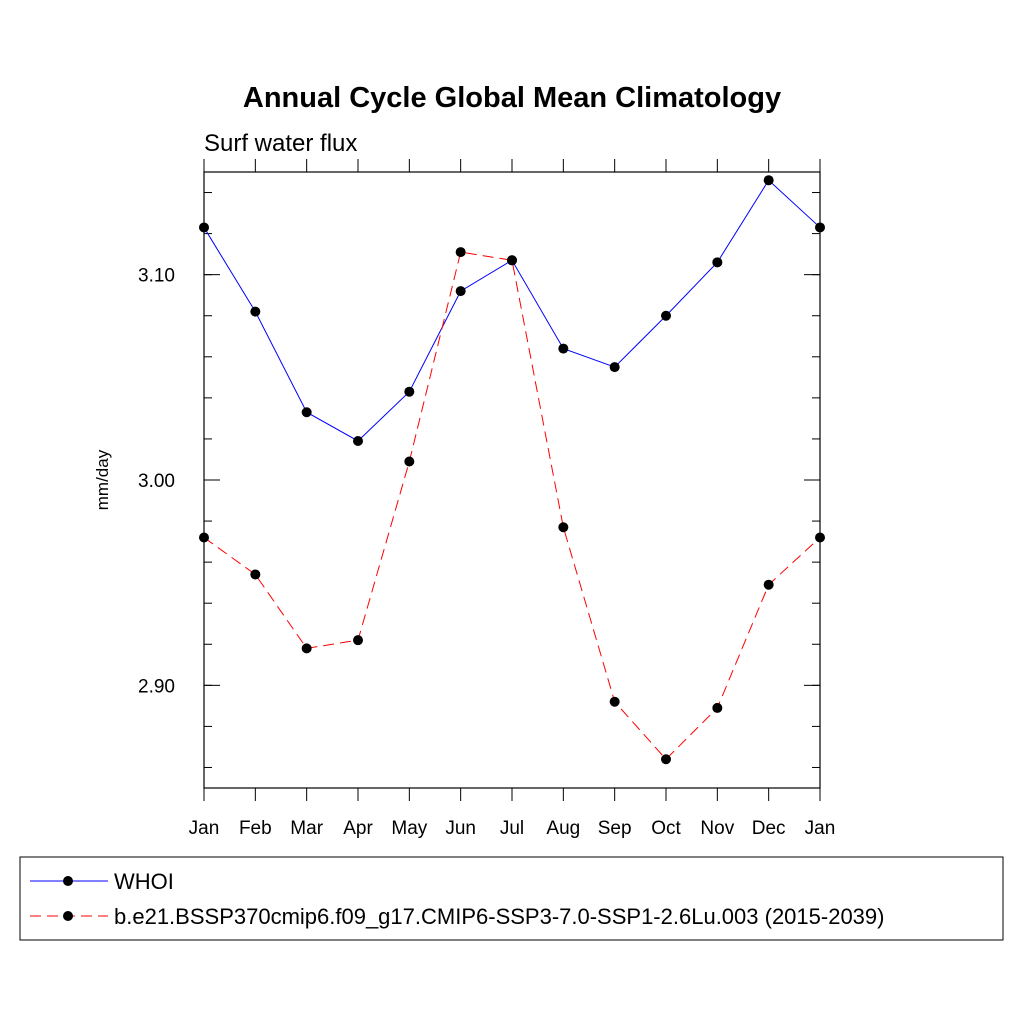 This screenshot has width=1024, height=1024. What do you see at coordinates (563, 828) in the screenshot?
I see `x-tick-label: Aug` at bounding box center [563, 828].